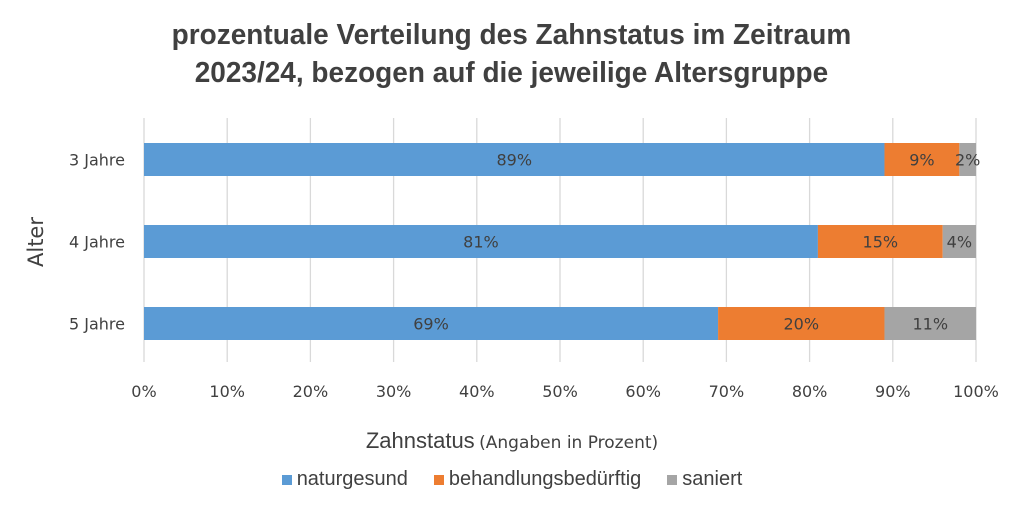 This screenshot has height=515, width=1024. Describe the element at coordinates (36, 242) in the screenshot. I see `y-axis-title: Alter` at that location.